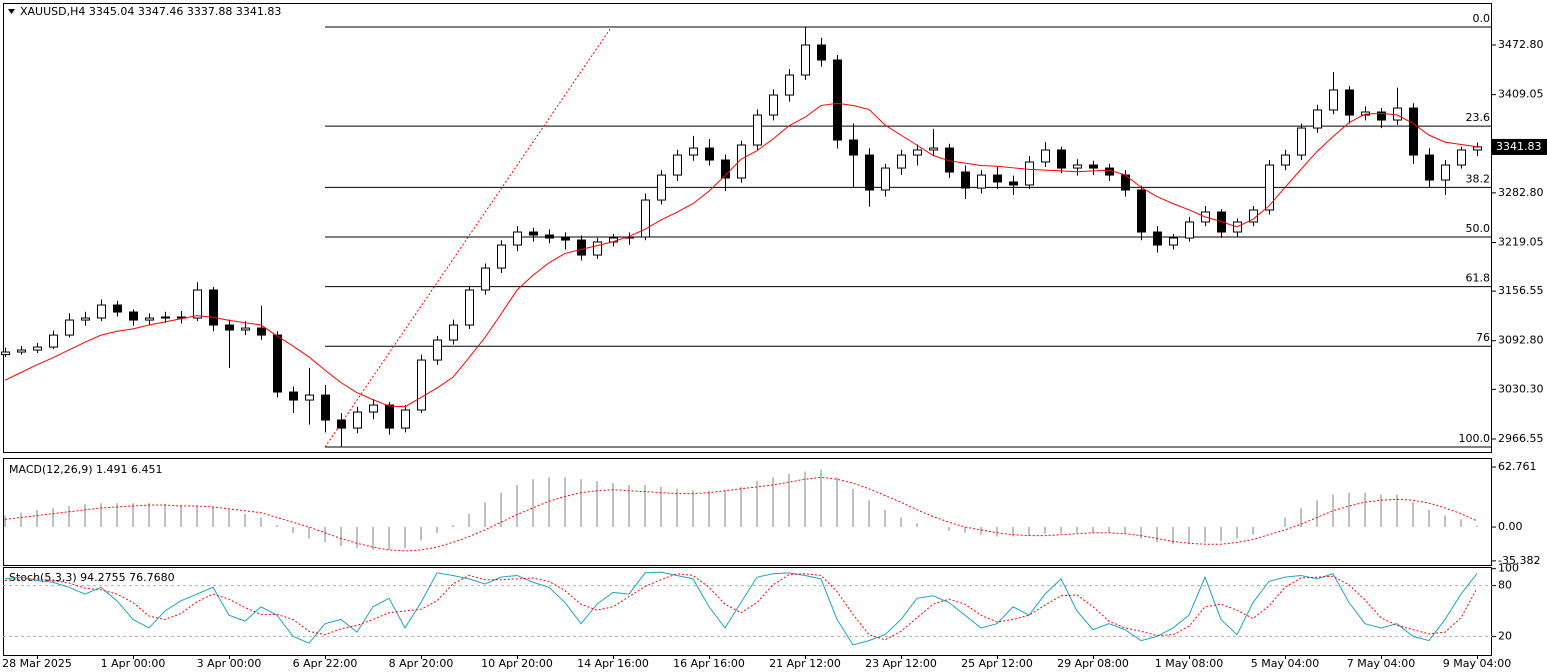 Image resolution: width=1547 pixels, height=672 pixels. I want to click on y-tick-label: 80, so click(1505, 585).